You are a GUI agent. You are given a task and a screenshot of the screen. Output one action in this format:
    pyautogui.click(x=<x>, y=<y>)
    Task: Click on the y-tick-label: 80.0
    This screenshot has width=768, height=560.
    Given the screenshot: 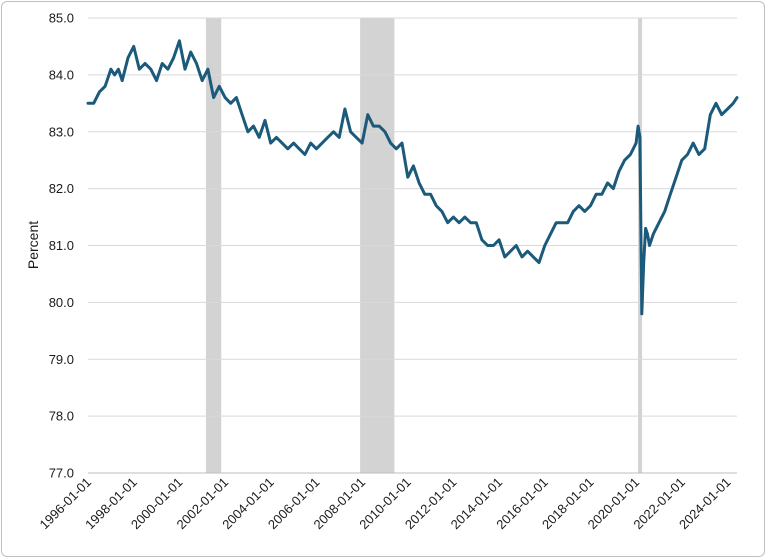 What is the action you would take?
    pyautogui.click(x=61, y=302)
    